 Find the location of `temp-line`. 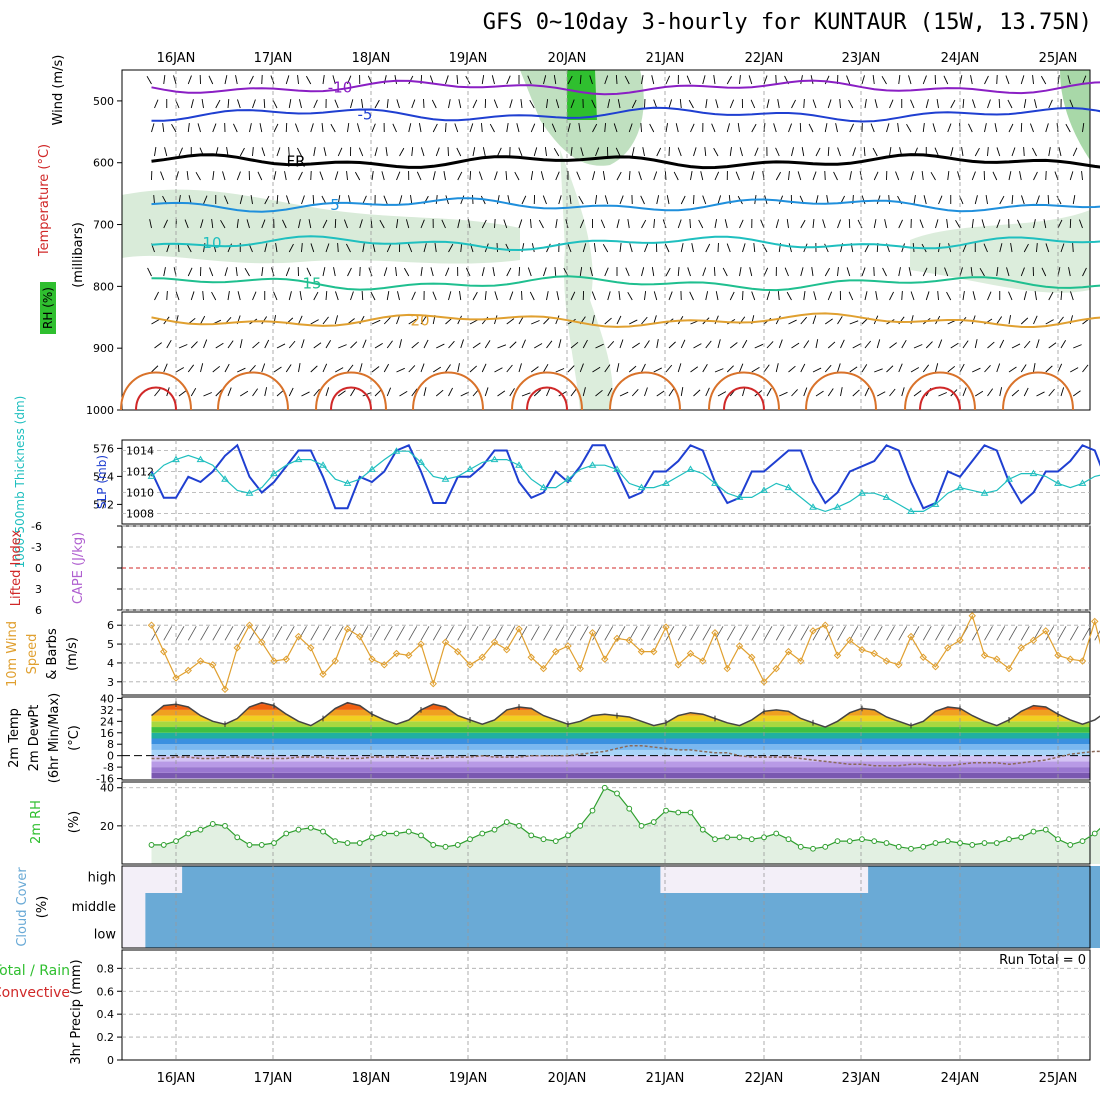

temp-line is located at coordinates (625, 714).